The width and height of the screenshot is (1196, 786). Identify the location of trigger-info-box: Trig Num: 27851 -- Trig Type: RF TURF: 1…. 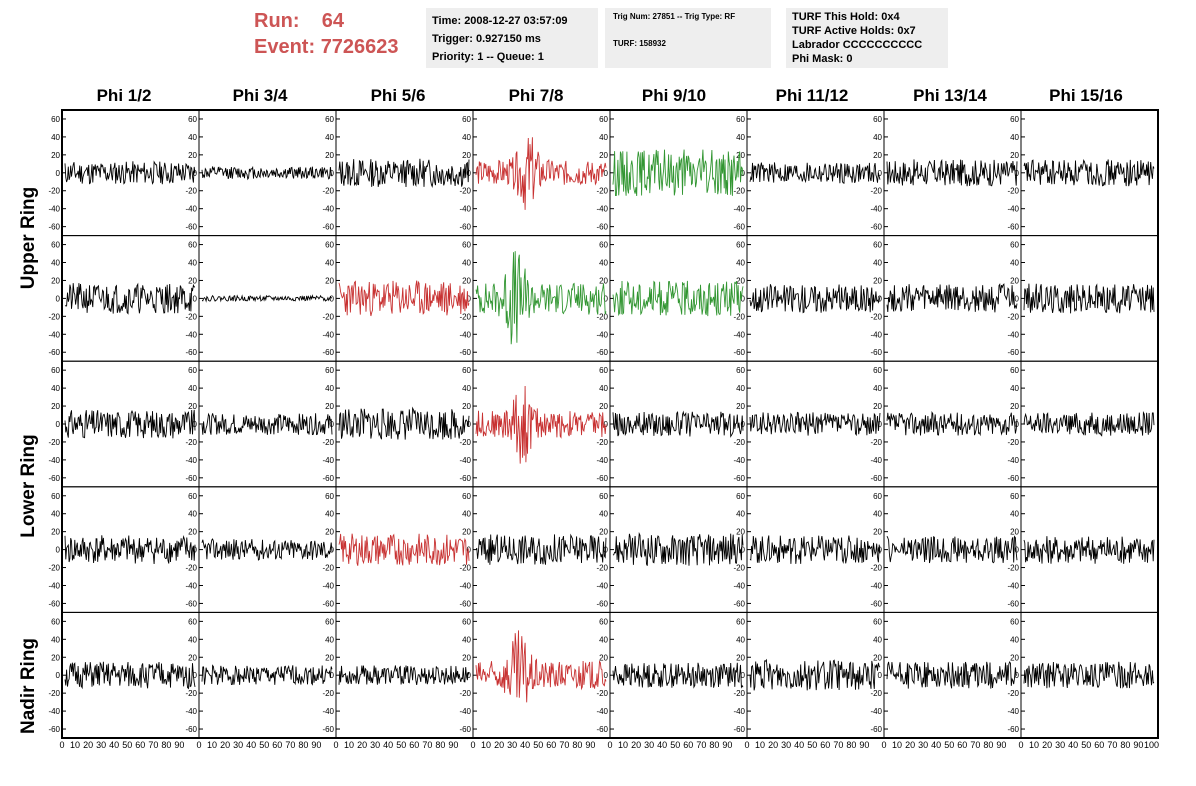
(688, 38).